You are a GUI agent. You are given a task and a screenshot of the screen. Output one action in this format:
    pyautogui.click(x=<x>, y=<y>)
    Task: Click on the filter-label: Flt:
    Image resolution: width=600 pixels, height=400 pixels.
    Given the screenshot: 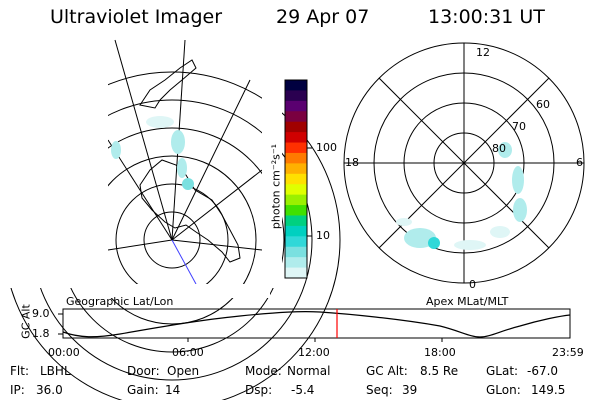 What is the action you would take?
    pyautogui.click(x=19, y=371)
    